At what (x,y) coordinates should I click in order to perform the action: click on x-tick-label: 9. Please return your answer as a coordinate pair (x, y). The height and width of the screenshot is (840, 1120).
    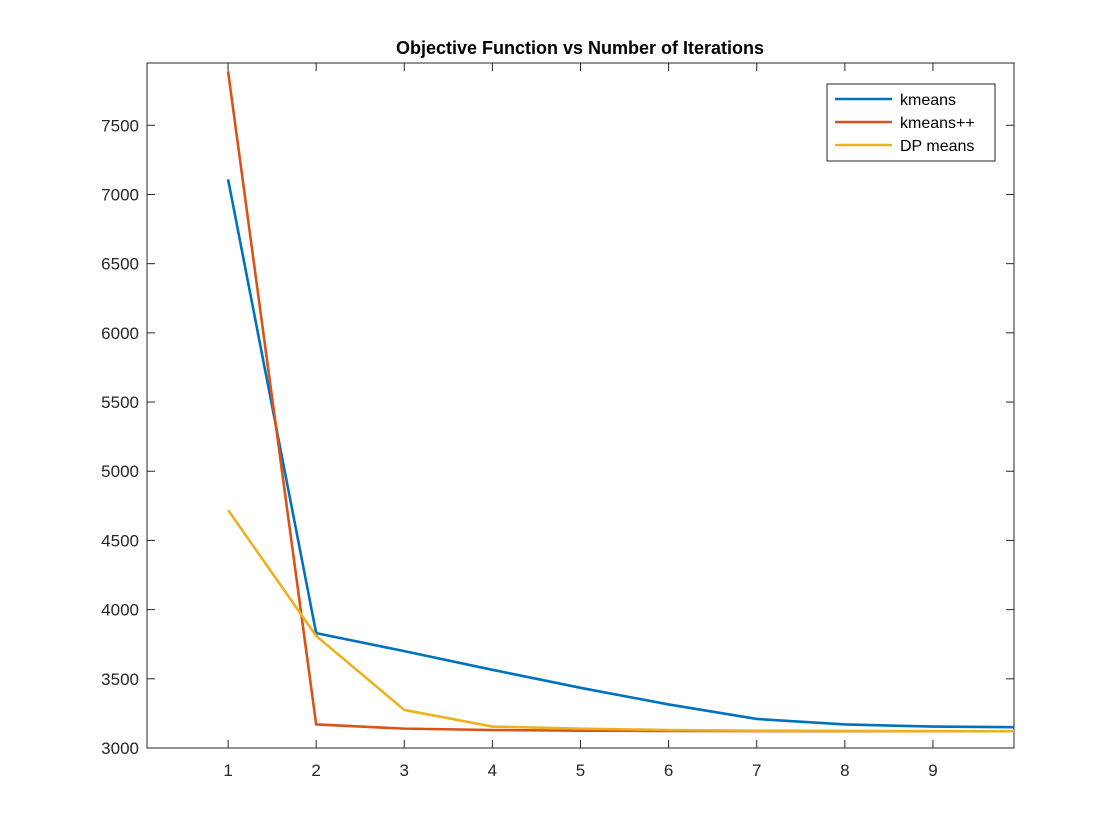
    Looking at the image, I should click on (932, 770).